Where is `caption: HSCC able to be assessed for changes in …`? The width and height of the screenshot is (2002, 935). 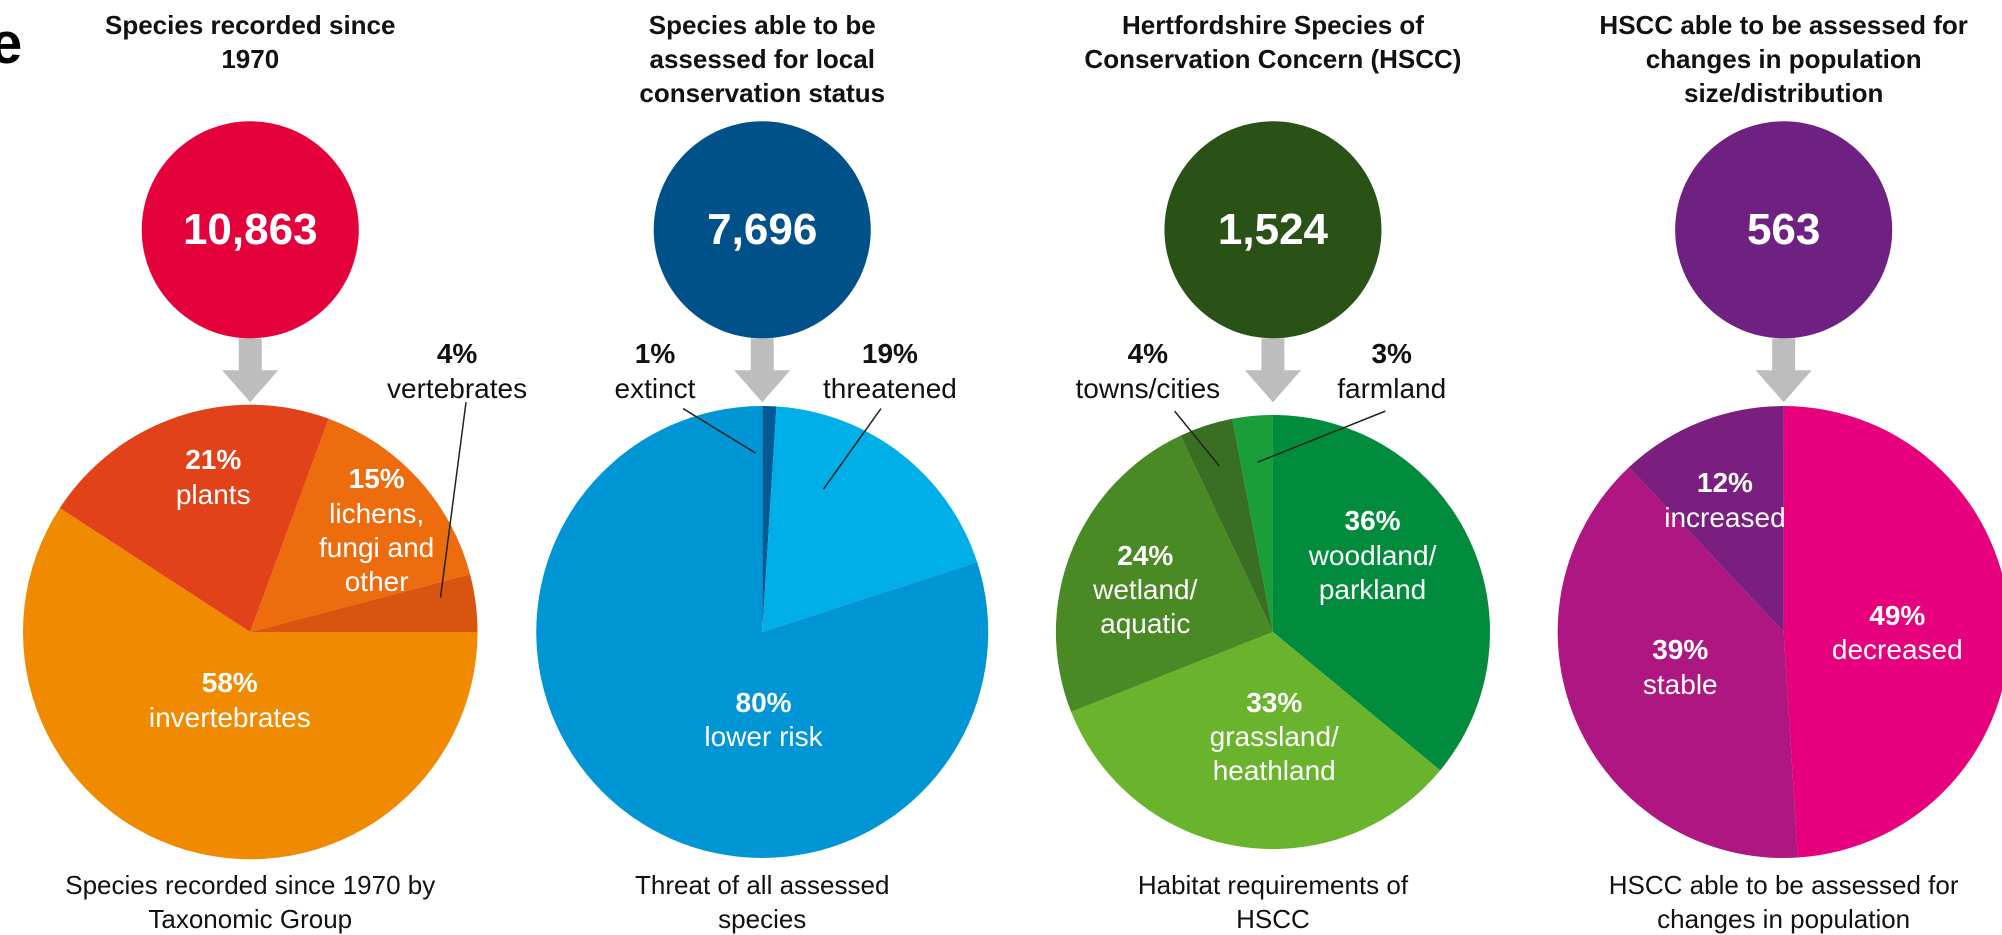
caption: HSCC able to be assessed for changes in … is located at coordinates (1783, 902).